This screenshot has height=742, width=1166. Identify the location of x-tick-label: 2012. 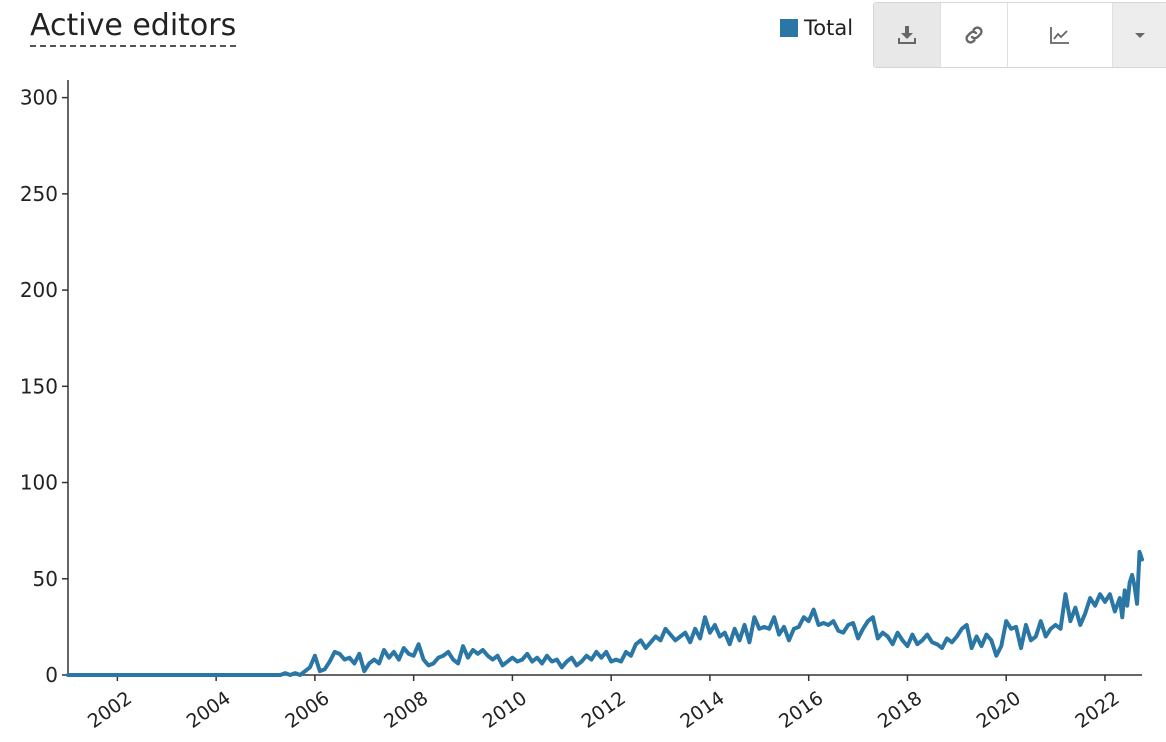
(604, 710).